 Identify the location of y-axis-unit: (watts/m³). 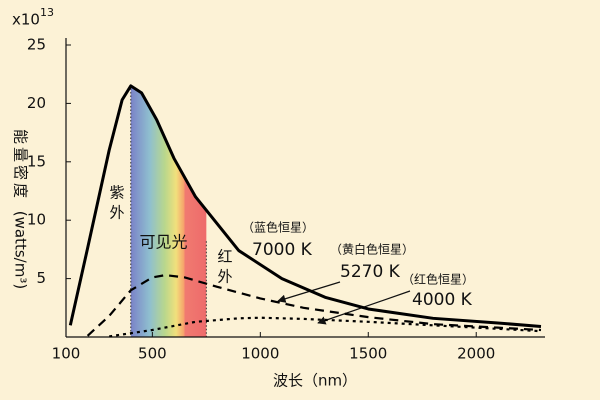
(21, 250).